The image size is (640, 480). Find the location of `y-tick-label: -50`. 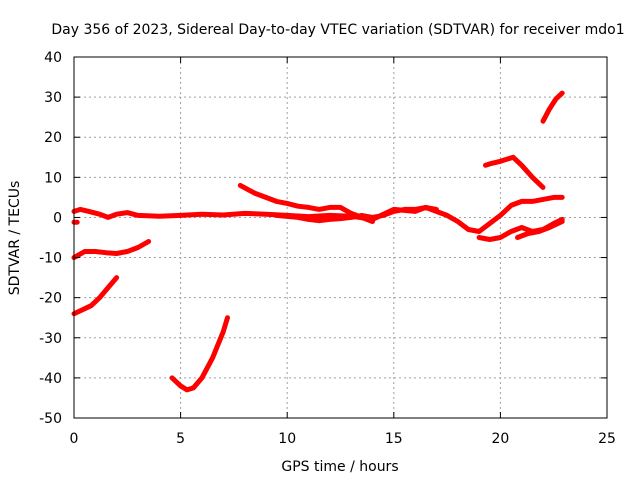

y-tick-label: -50 is located at coordinates (50, 419).